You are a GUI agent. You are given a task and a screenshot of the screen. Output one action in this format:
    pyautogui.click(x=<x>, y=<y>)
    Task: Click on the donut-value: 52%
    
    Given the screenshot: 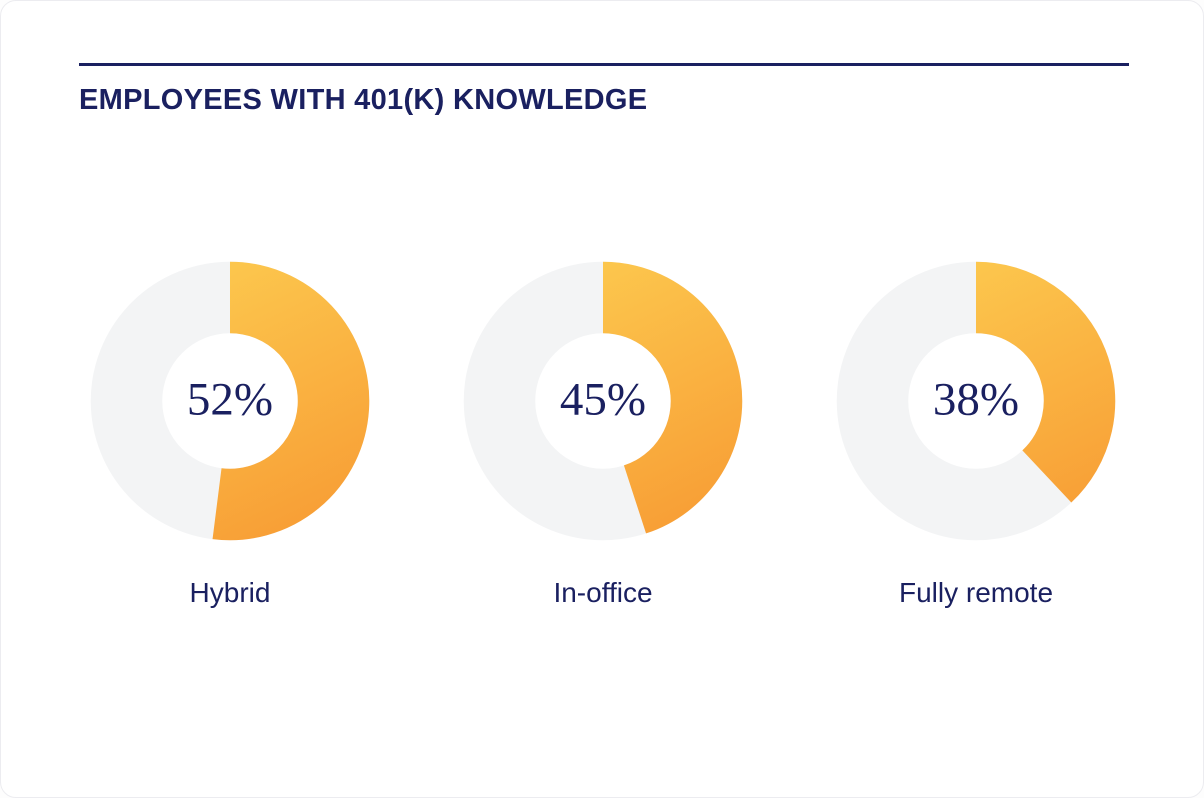 What is the action you would take?
    pyautogui.click(x=230, y=399)
    